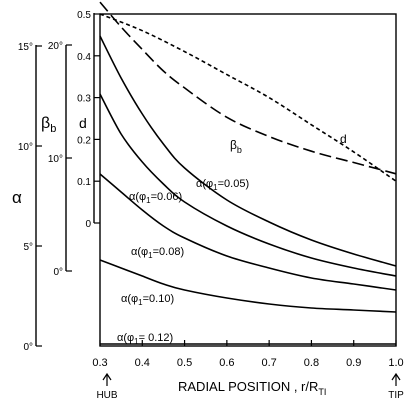 Image resolution: width=411 pixels, height=403 pixels. I want to click on d-axis-symbol: d, so click(83, 123).